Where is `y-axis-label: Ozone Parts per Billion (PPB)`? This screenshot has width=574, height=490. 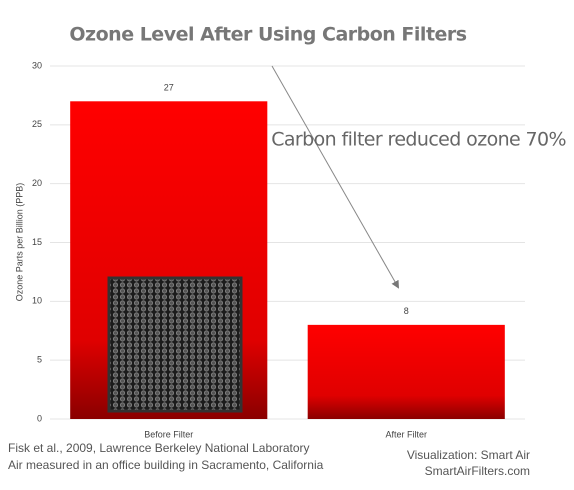 y-axis-label: Ozone Parts per Billion (PPB) is located at coordinates (19, 242).